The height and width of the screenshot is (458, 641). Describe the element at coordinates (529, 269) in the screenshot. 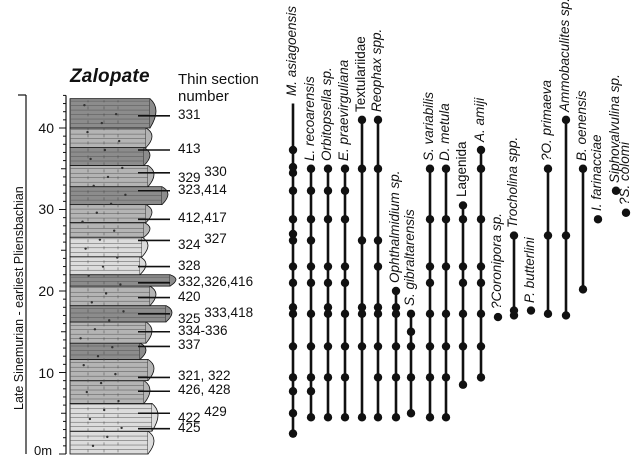

I see `taxon-label: P. butterlini` at that location.